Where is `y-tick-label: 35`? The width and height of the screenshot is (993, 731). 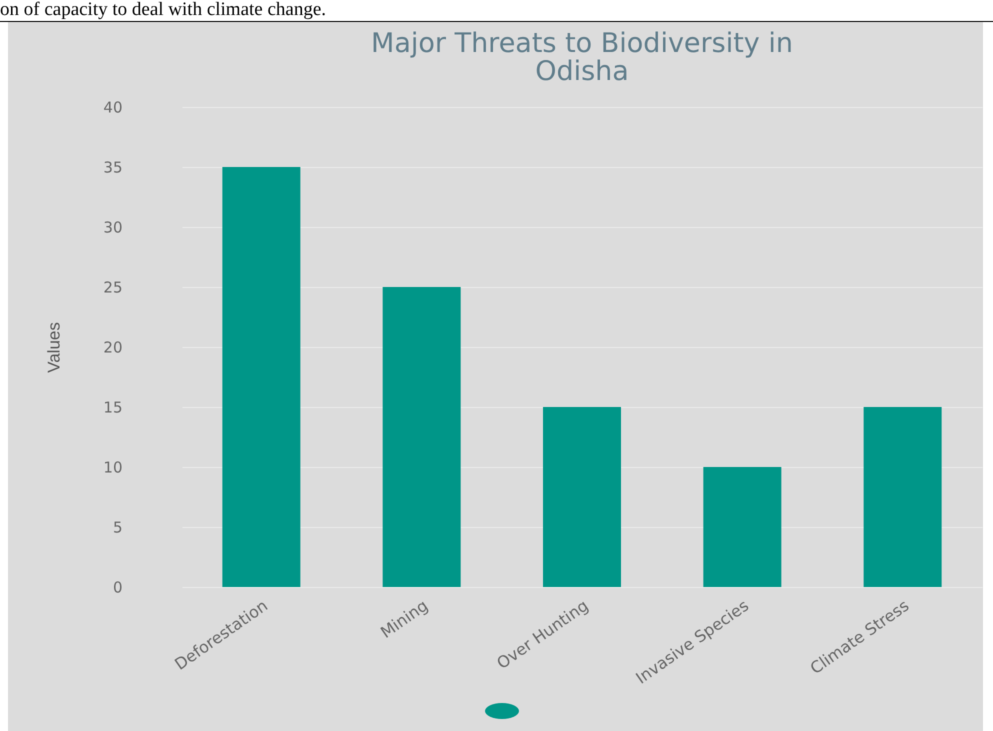 y-tick-label: 35 is located at coordinates (112, 167).